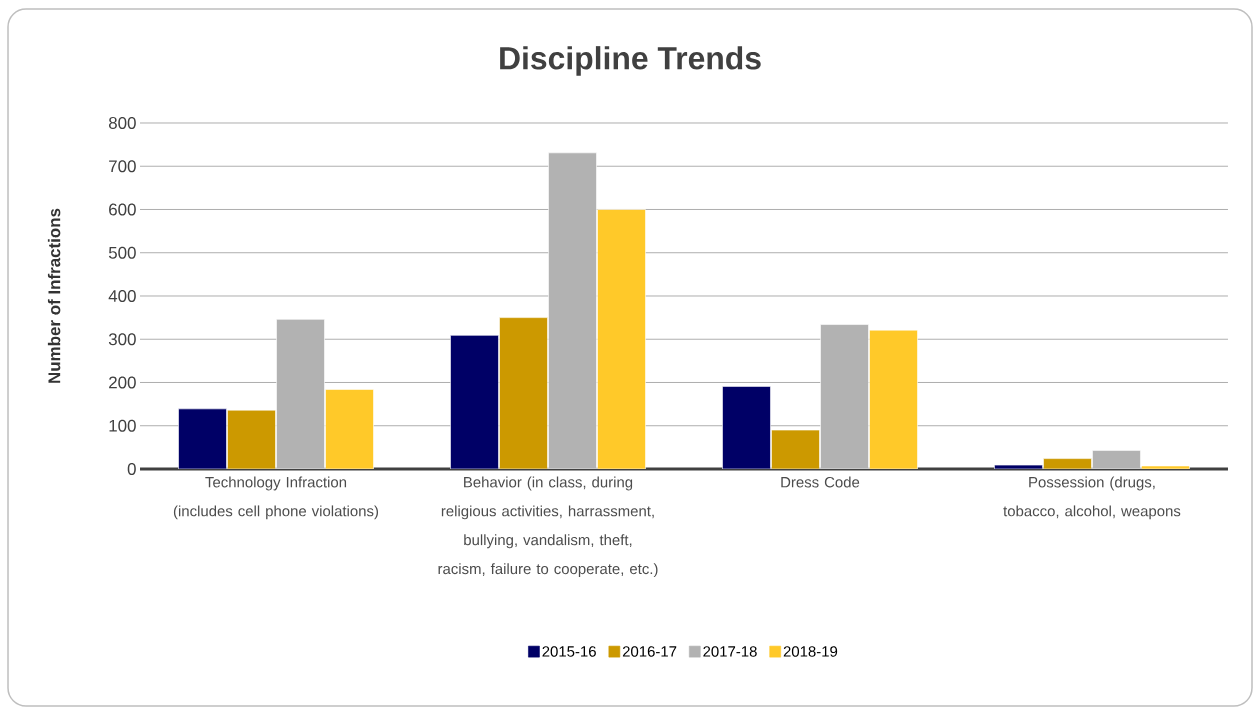 The image size is (1260, 709). What do you see at coordinates (630, 61) in the screenshot?
I see `chart-title: Discipline Trends` at bounding box center [630, 61].